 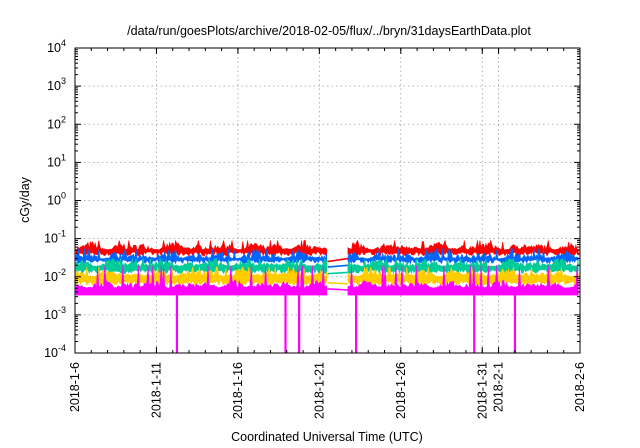 I want to click on y-tick-label: 10¹, so click(x=56, y=160).